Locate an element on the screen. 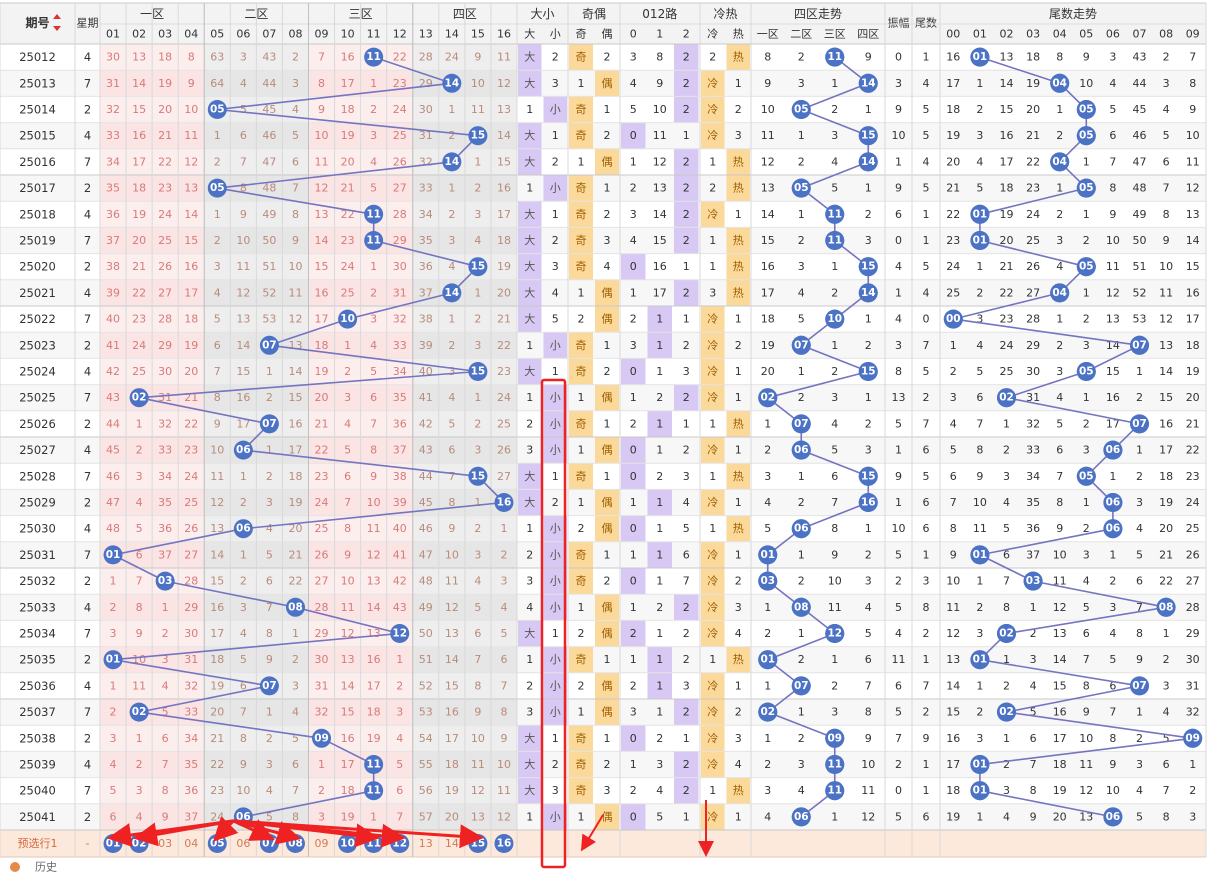 Image resolution: width=1208 pixels, height=878 pixels. miss-count: 15 is located at coordinates (452, 685).